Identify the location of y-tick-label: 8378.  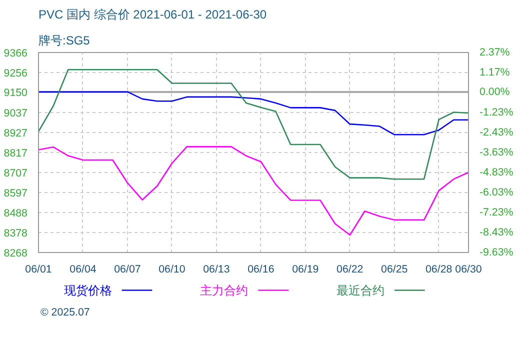
(16, 233).